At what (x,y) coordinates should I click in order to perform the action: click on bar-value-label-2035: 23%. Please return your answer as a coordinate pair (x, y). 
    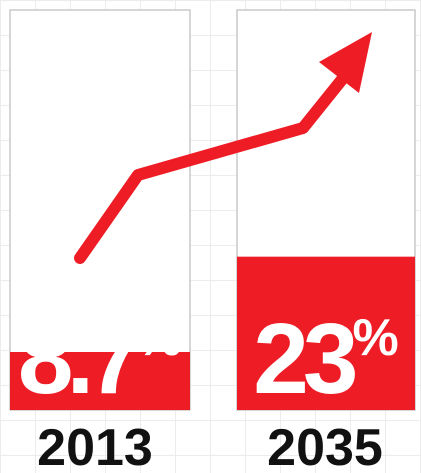
    Looking at the image, I should click on (325, 359).